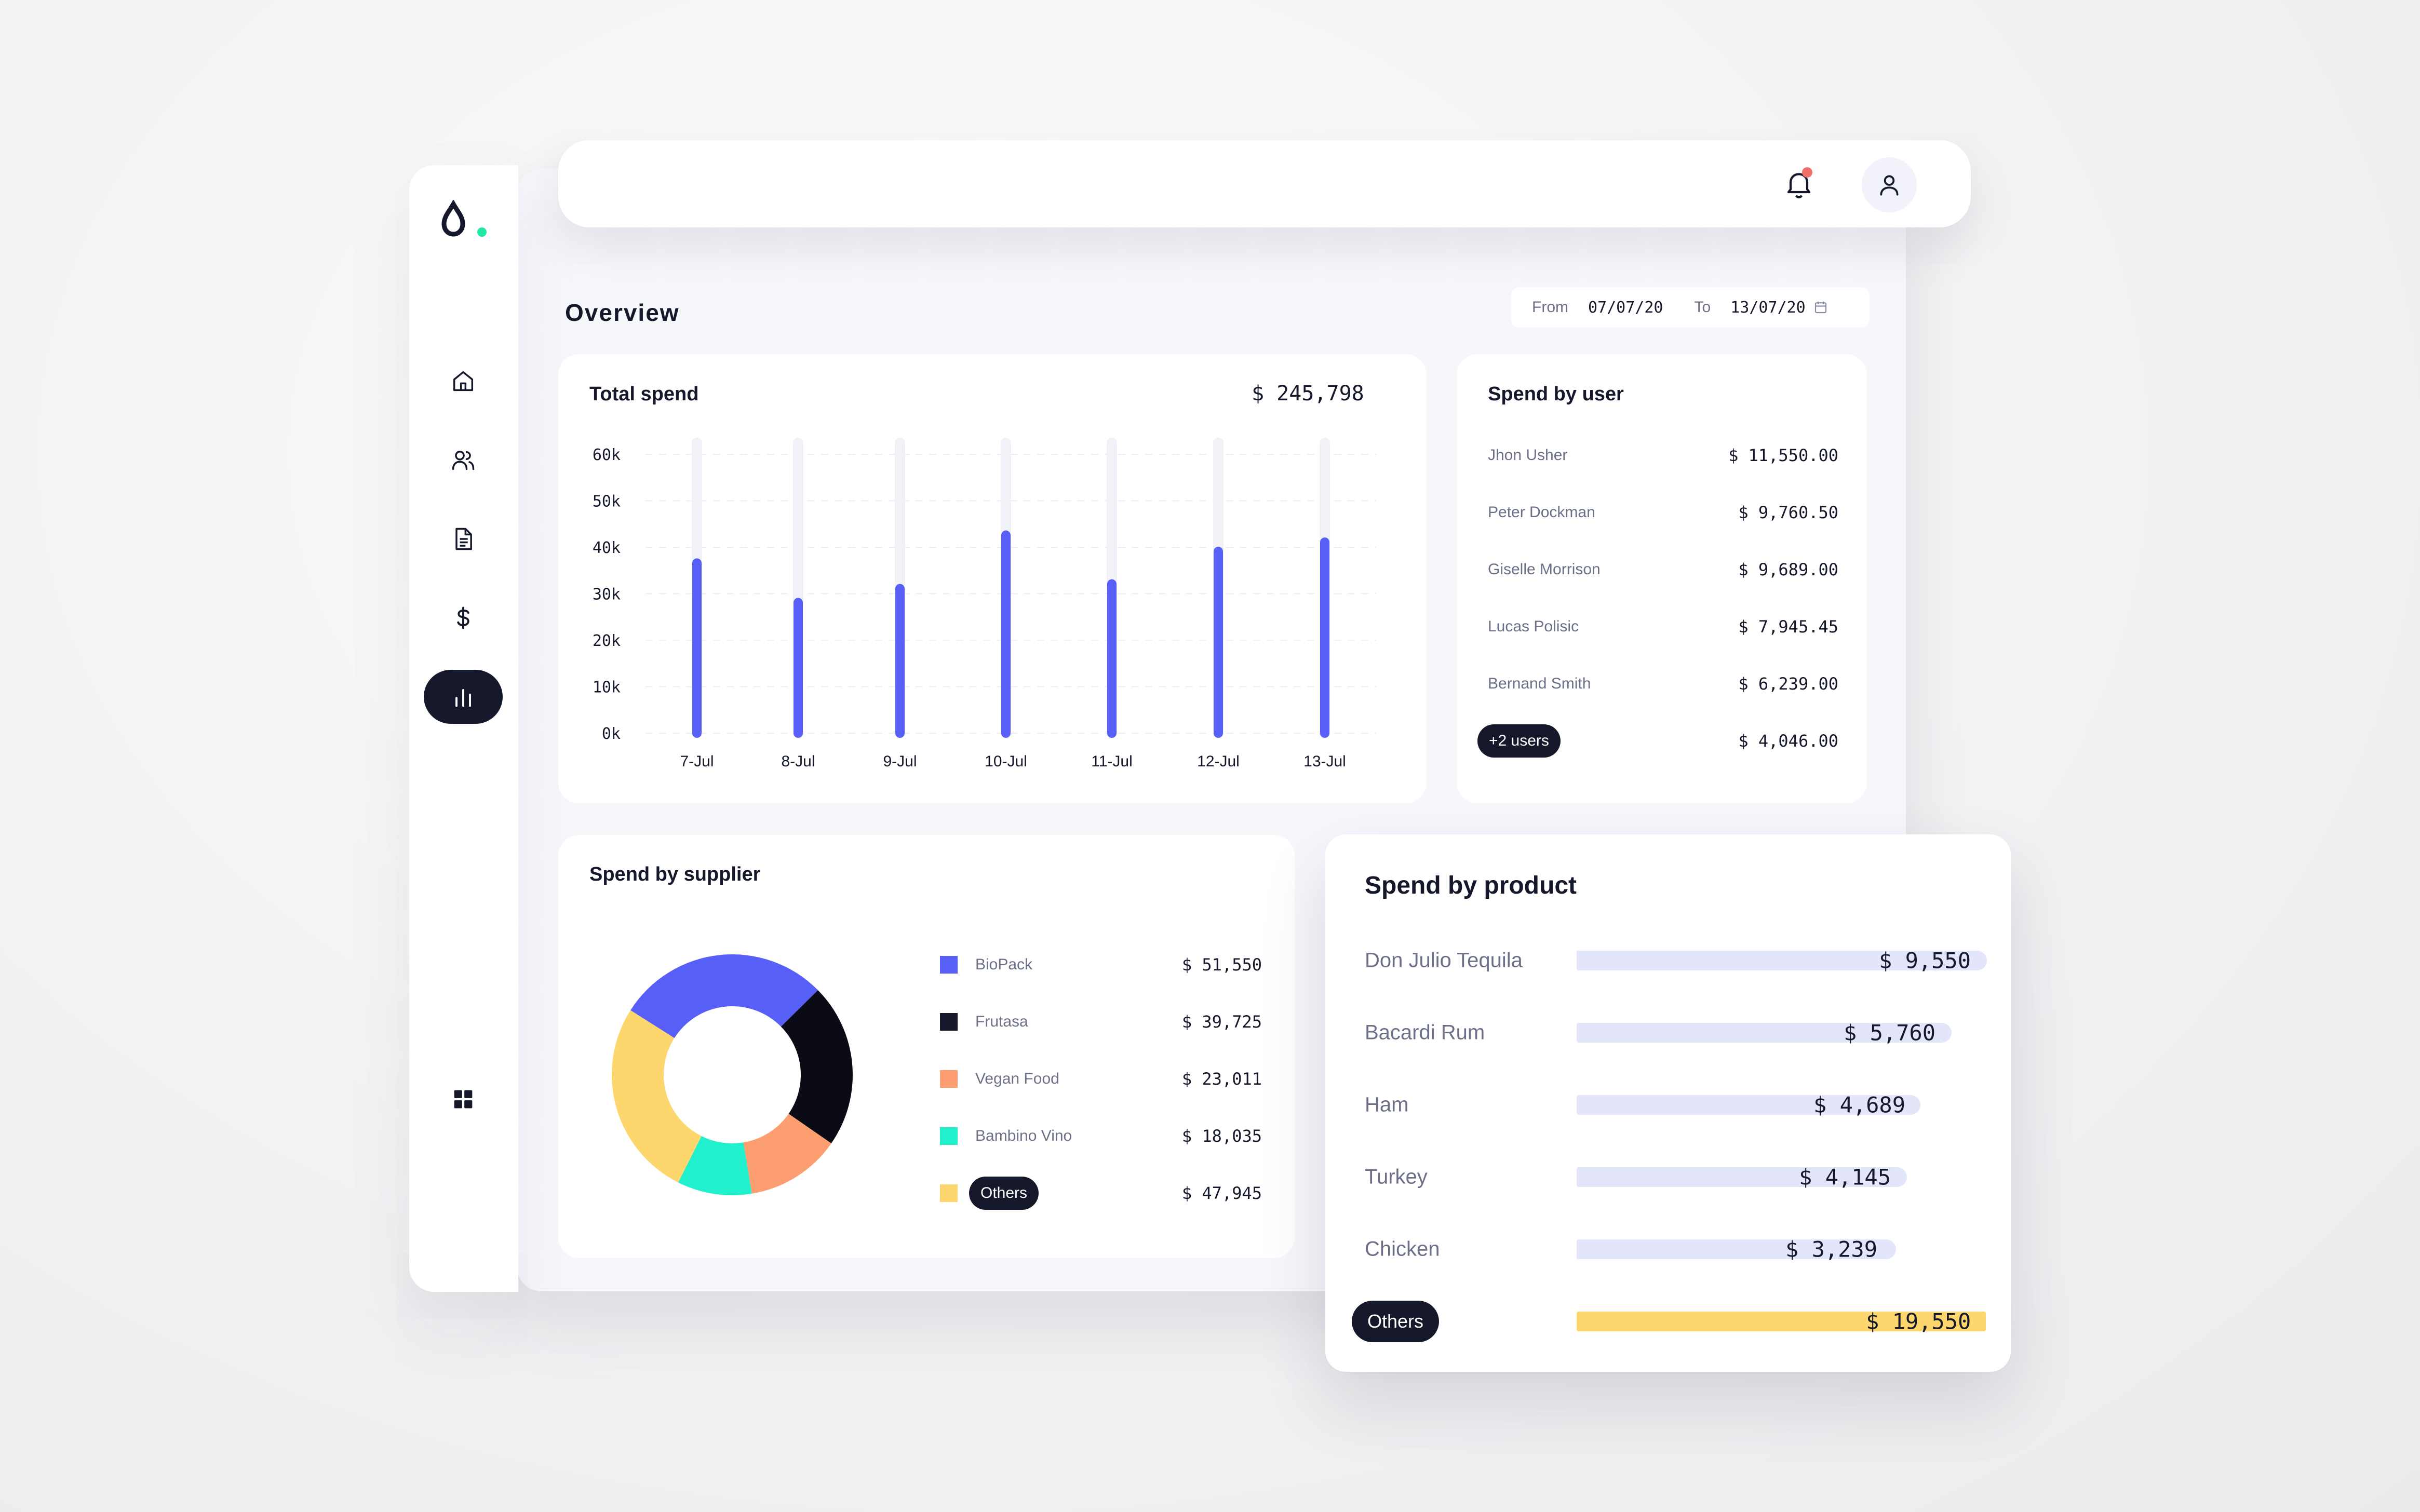 The image size is (2420, 1512). Describe the element at coordinates (1533, 627) in the screenshot. I see `user-name: Lucas Polisic` at that location.